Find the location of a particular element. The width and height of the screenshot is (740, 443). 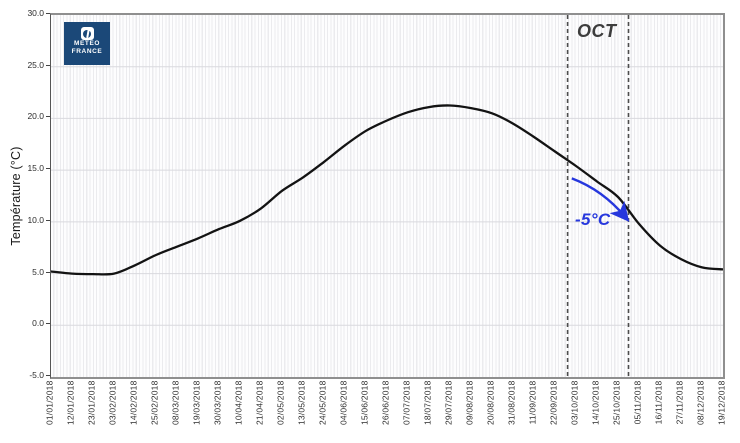

logo-text-line1: METEO is located at coordinates (87, 43).